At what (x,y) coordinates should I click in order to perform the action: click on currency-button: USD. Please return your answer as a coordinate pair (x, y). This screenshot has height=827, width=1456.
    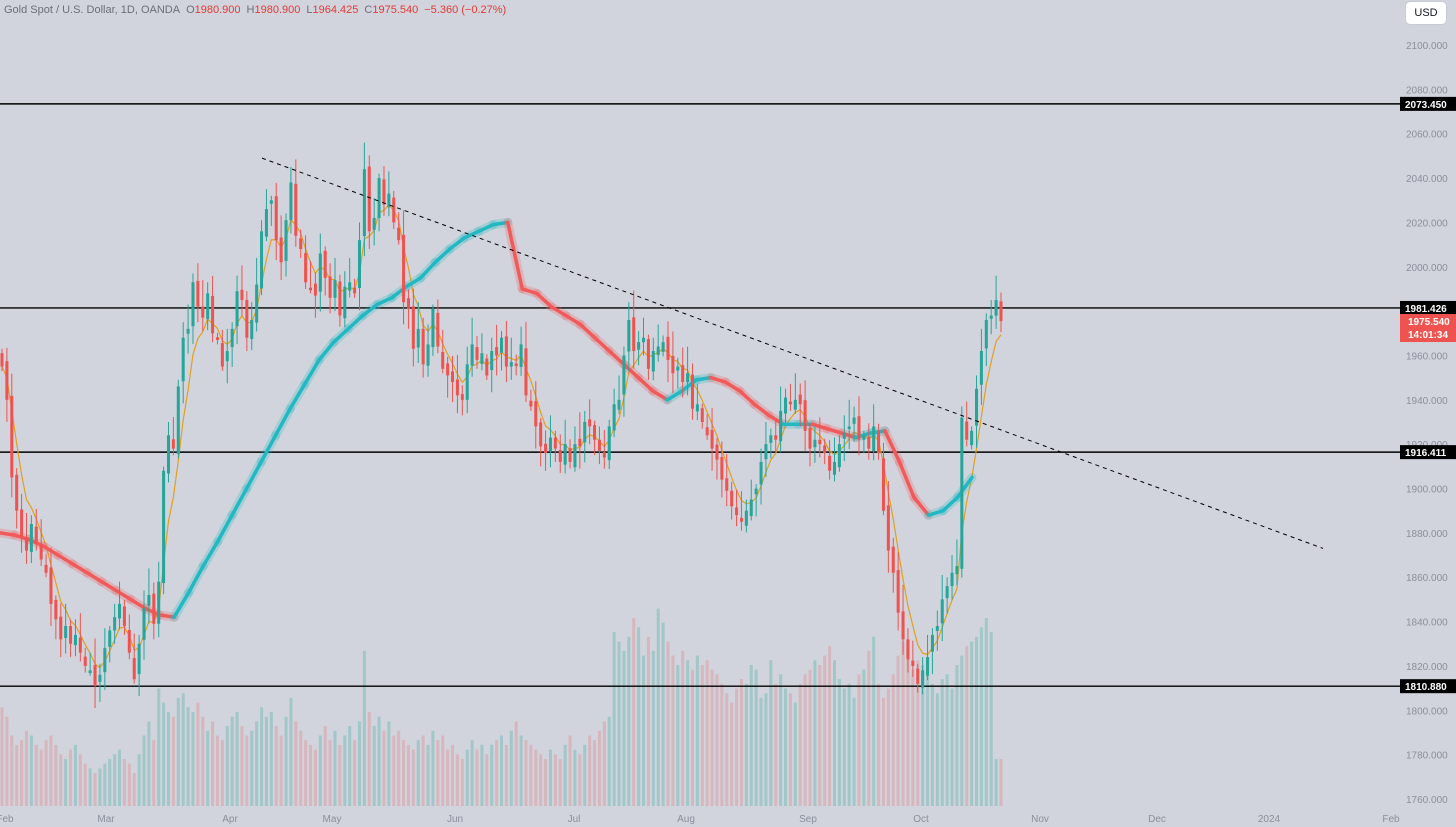
    Looking at the image, I should click on (1426, 13).